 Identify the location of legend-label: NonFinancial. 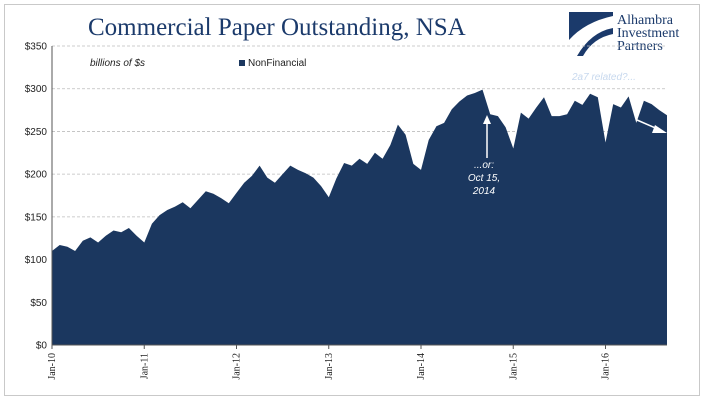
(277, 63).